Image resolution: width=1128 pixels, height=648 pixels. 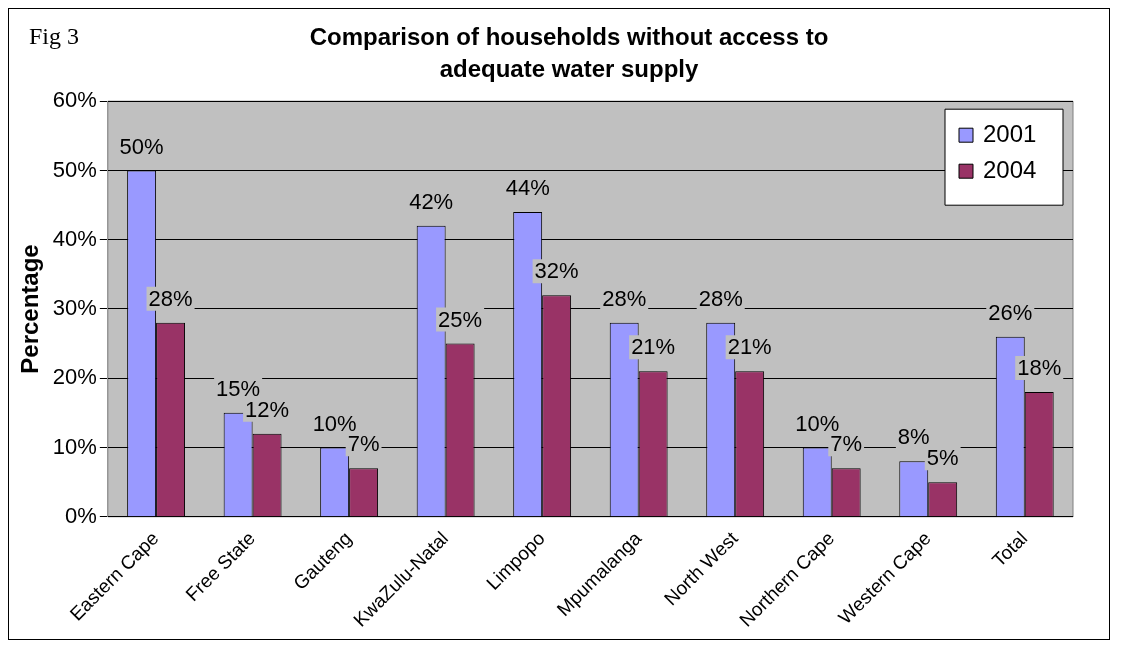 I want to click on y-tick-label: 50%, so click(x=74, y=169).